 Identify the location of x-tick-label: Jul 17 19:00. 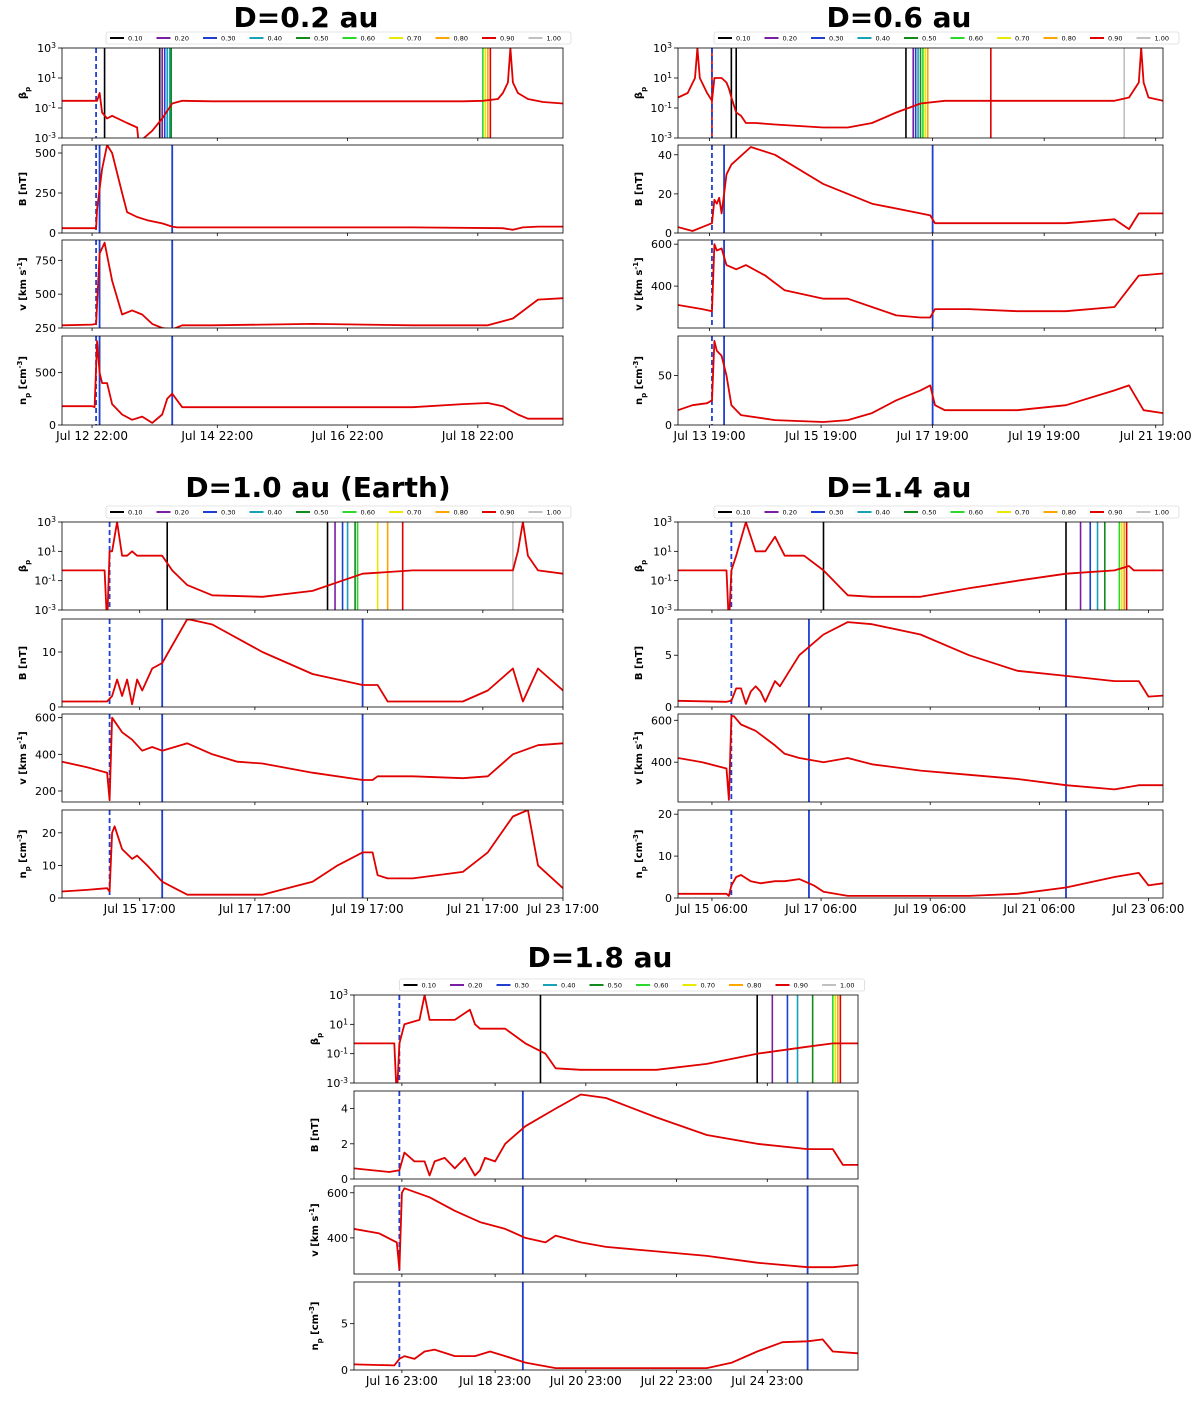
(932, 436).